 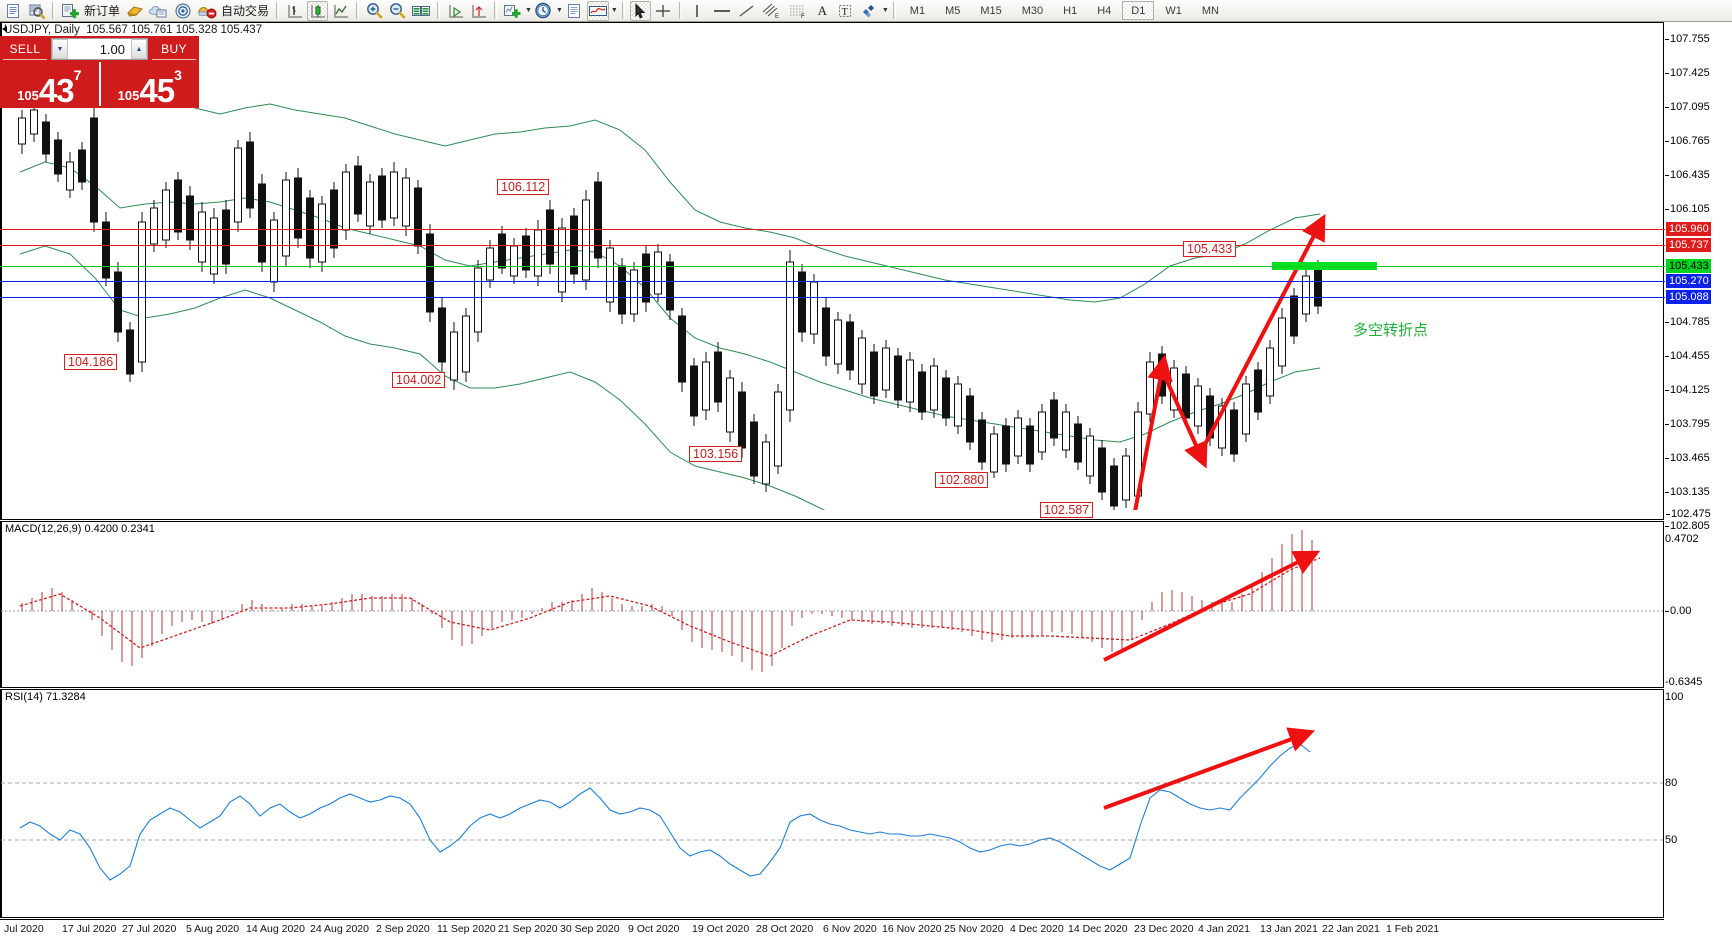 I want to click on price-level-105270: 105.270, so click(x=1688, y=281).